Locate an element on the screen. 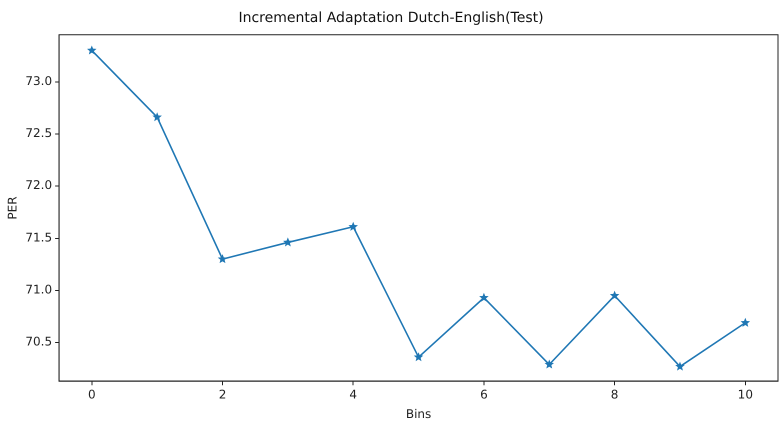 This screenshot has width=780, height=424. x-tick-label: 4 is located at coordinates (353, 395).